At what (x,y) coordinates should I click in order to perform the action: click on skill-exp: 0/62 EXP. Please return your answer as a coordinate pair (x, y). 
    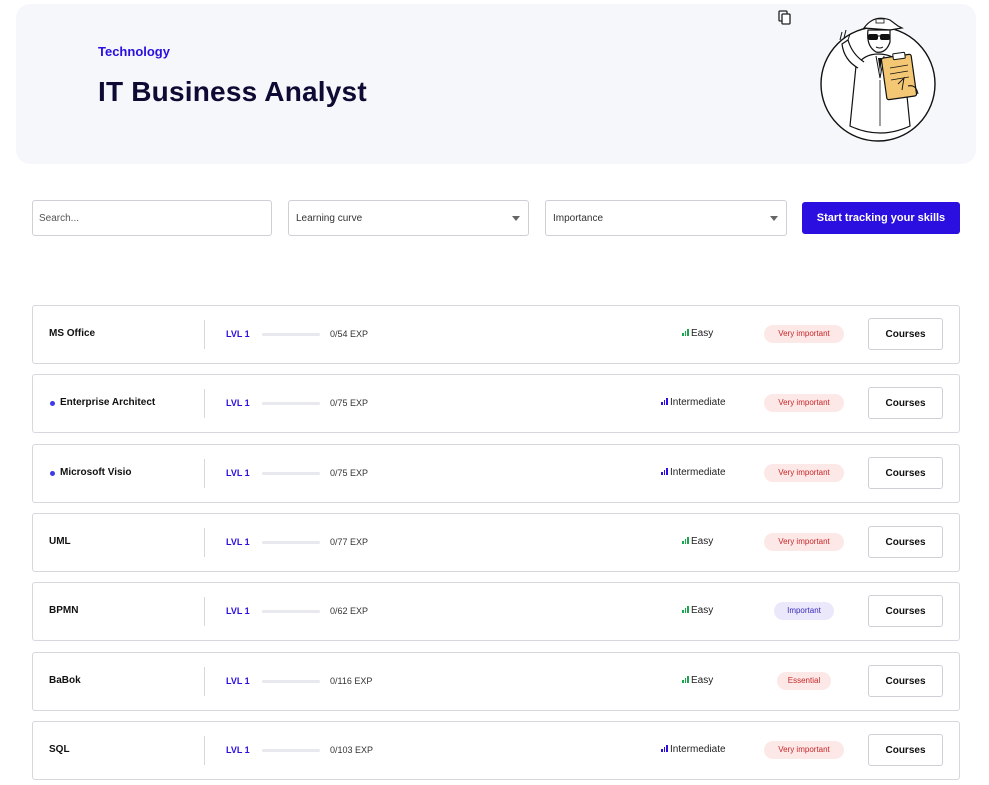
    Looking at the image, I should click on (349, 611).